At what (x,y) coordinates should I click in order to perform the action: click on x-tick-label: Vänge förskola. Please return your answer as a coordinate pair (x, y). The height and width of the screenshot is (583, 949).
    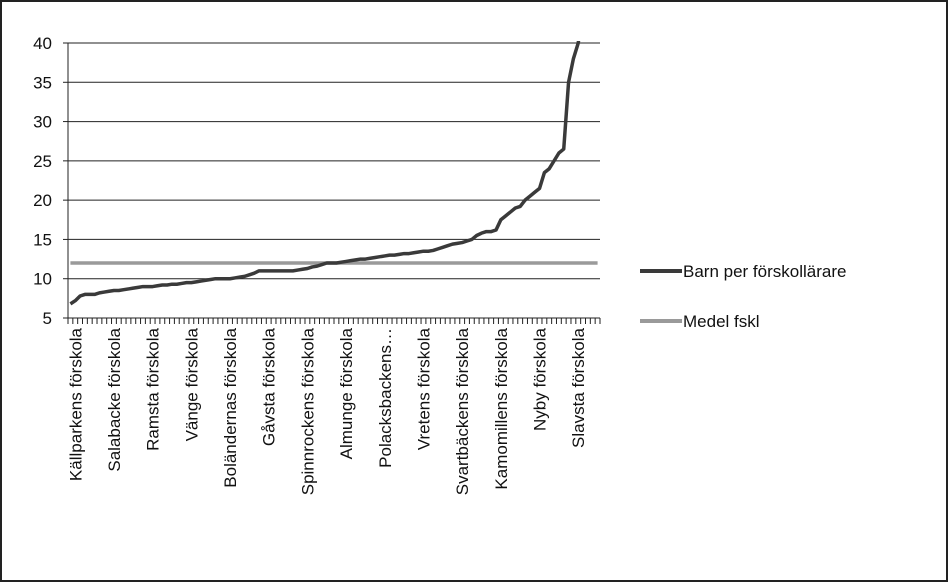
    Looking at the image, I should click on (191, 384).